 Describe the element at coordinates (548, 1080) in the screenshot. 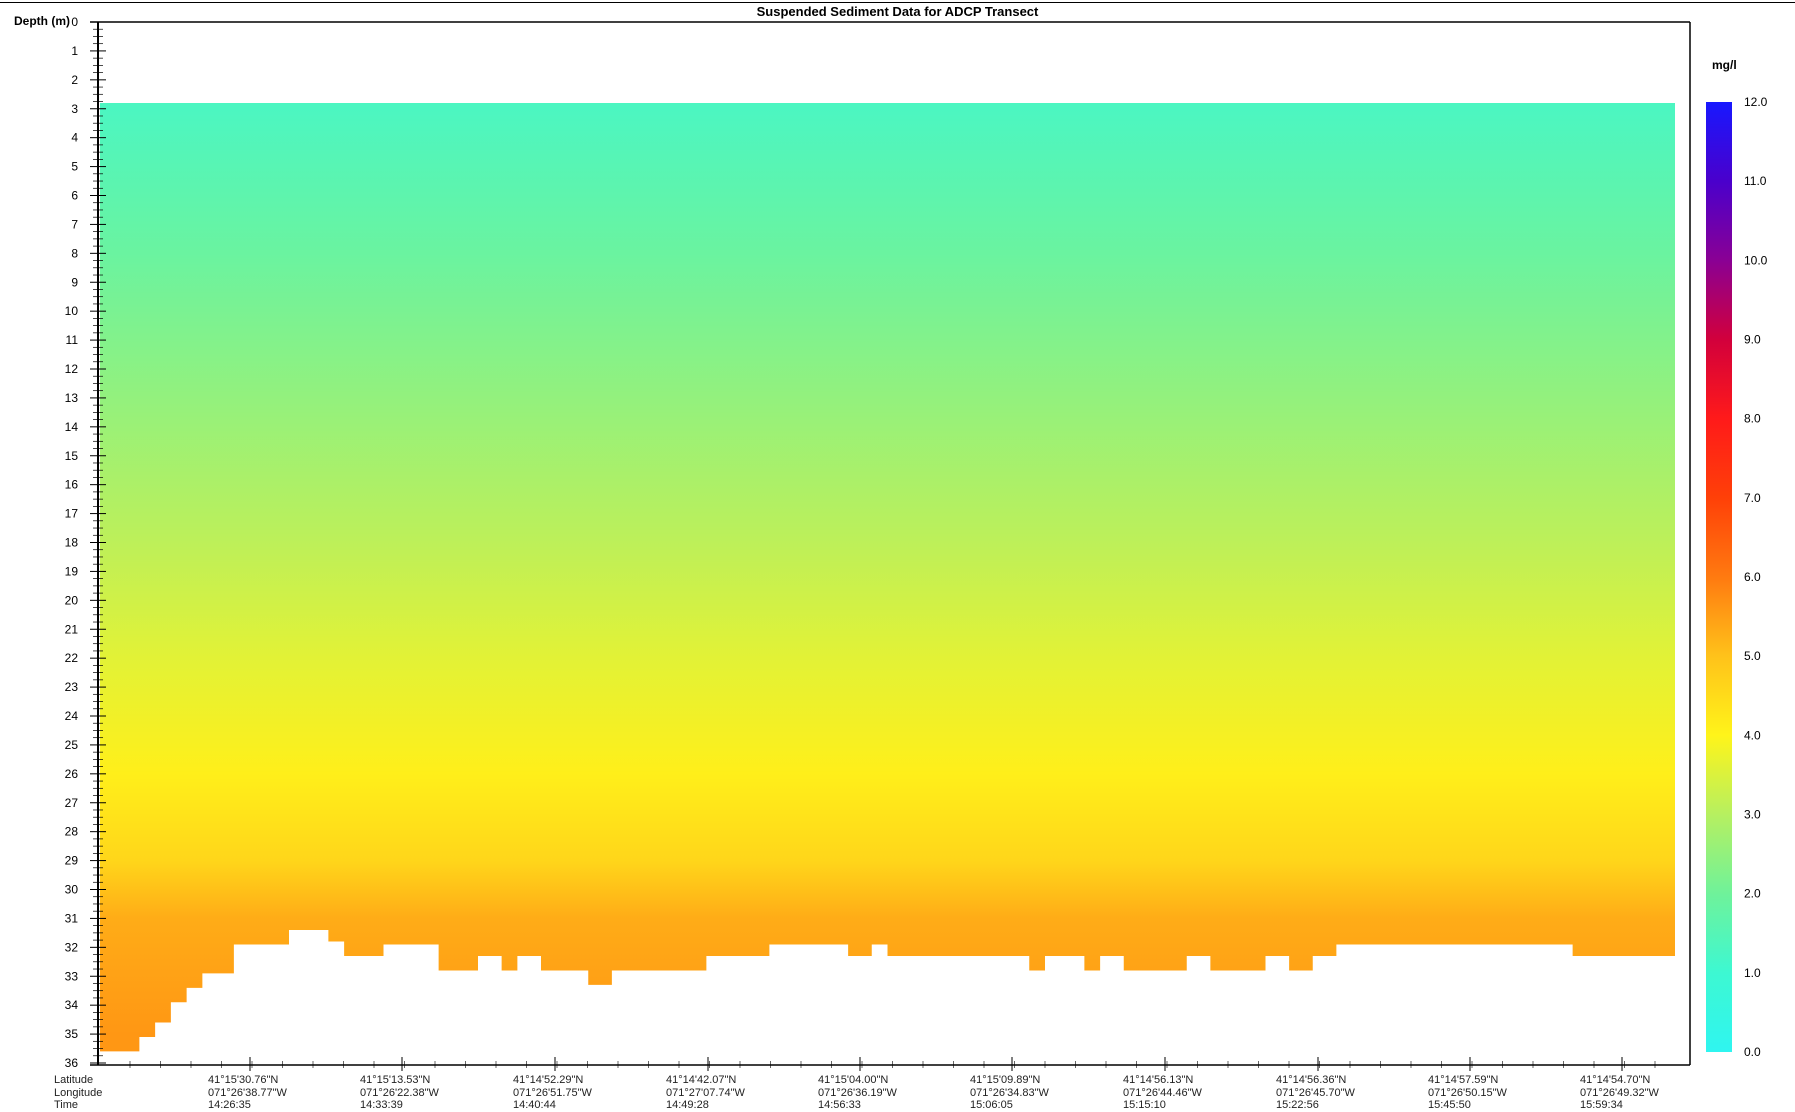

I see `x-station-label: 41°14'52.29"N` at that location.